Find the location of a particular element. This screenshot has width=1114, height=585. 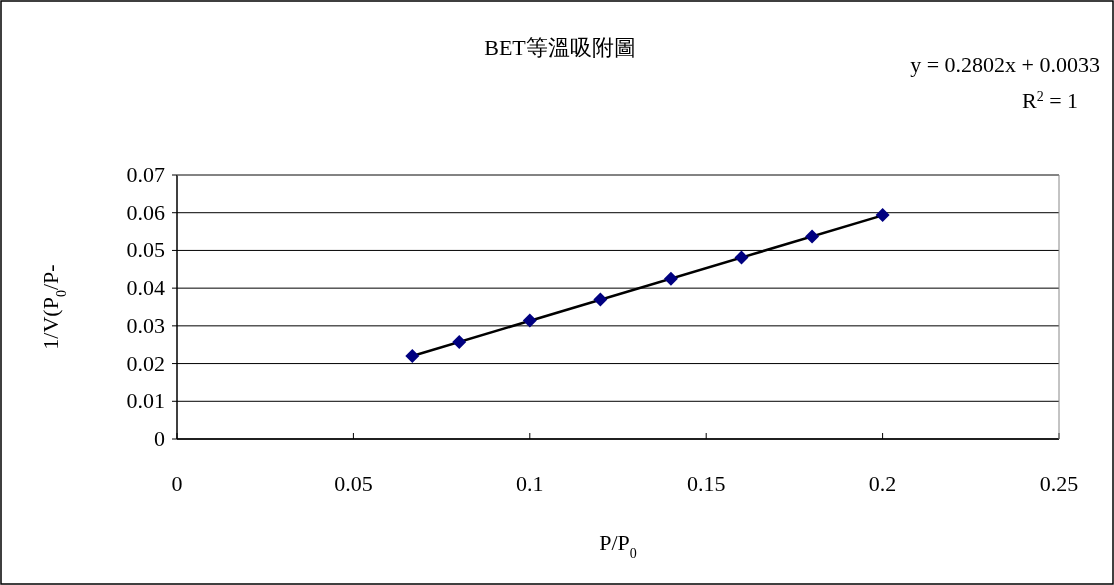

x-tick-label: 0.25 is located at coordinates (1059, 483).